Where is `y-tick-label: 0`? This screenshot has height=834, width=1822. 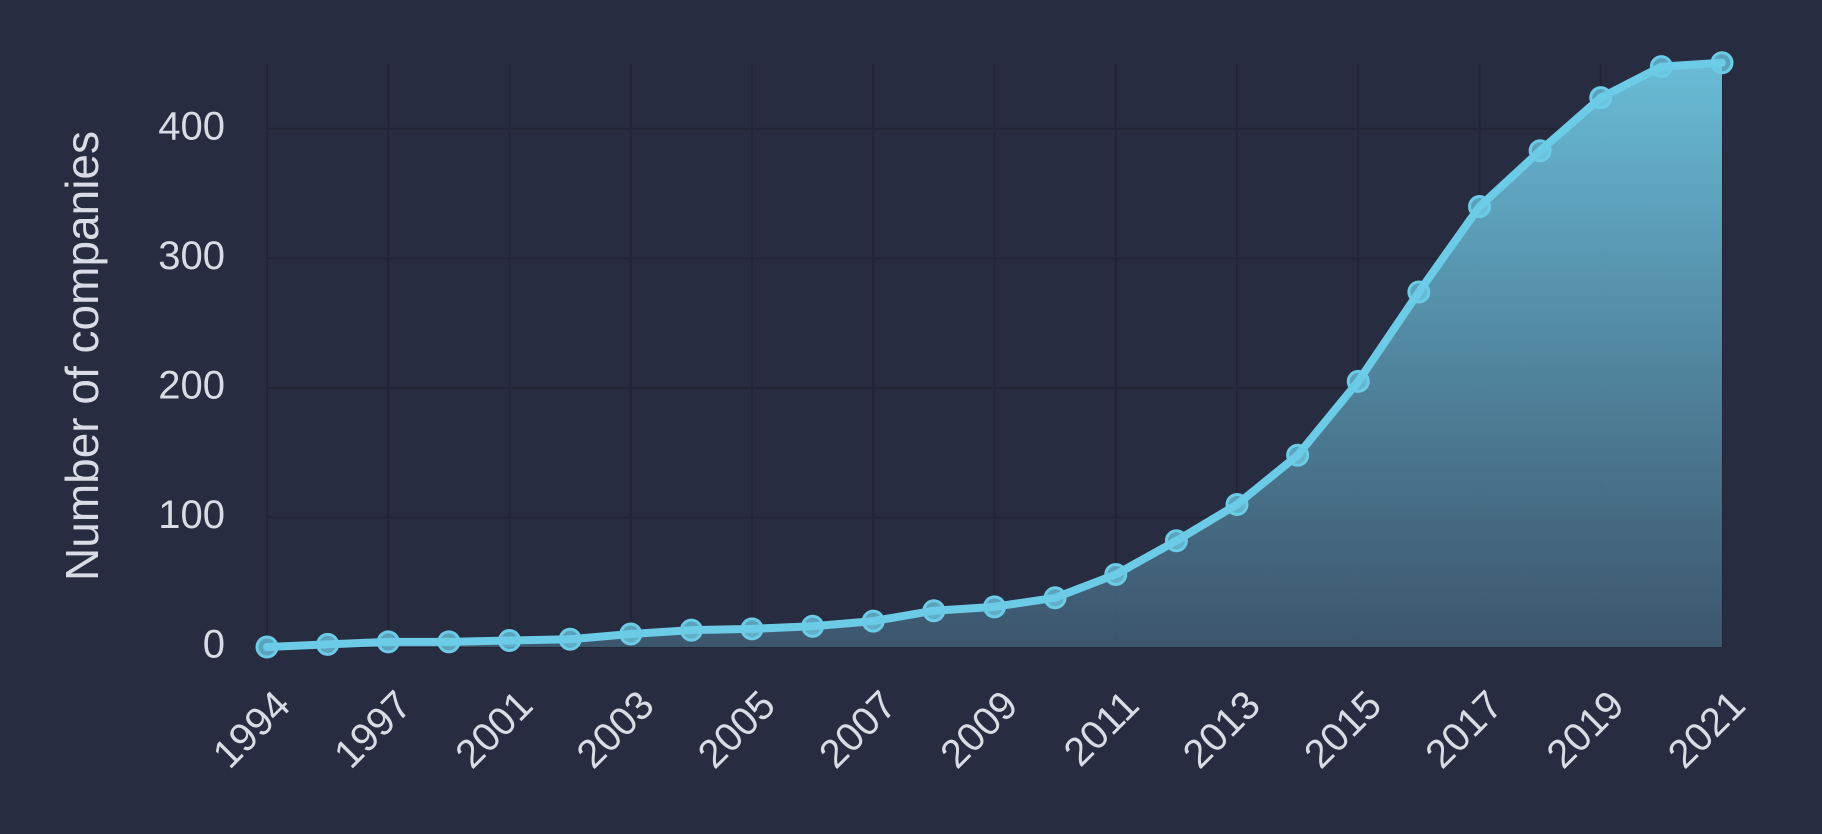
y-tick-label: 0 is located at coordinates (214, 645).